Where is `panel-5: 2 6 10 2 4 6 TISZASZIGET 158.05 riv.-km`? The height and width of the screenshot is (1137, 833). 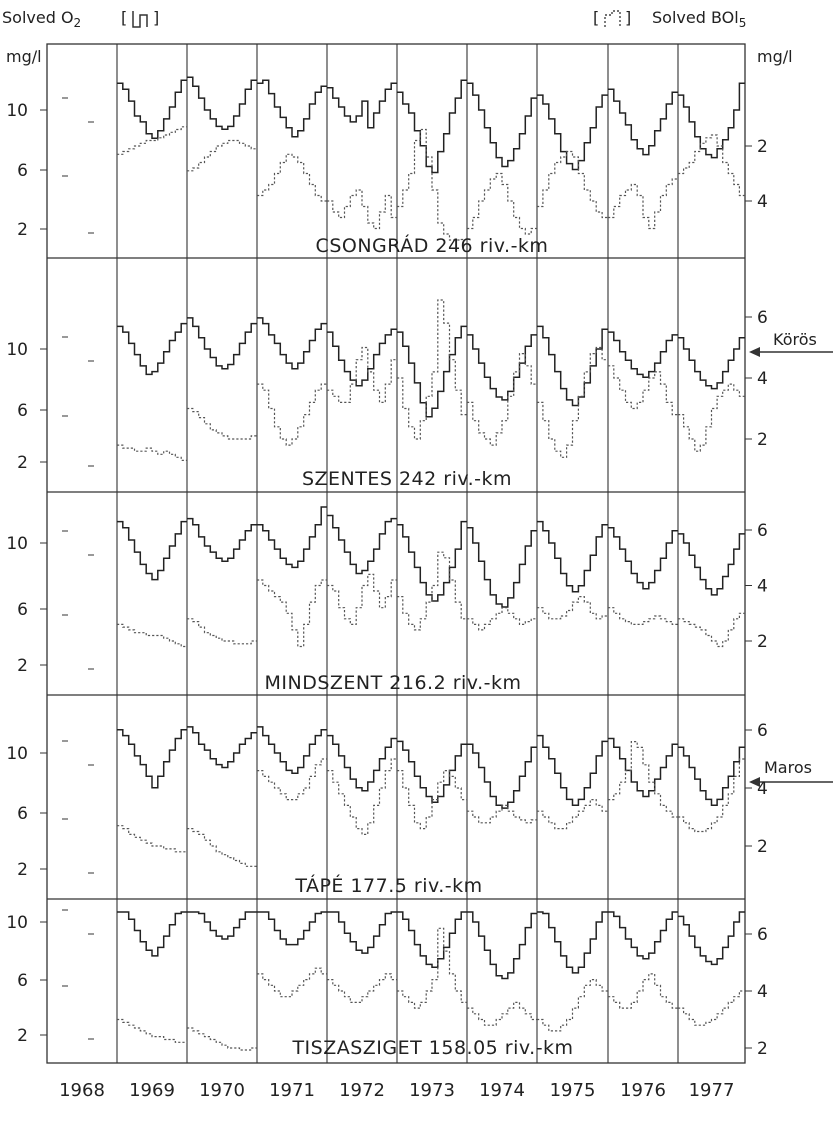 panel-5: 2 6 10 2 4 6 TISZASZIGET 158.05 riv.-km is located at coordinates (387, 984).